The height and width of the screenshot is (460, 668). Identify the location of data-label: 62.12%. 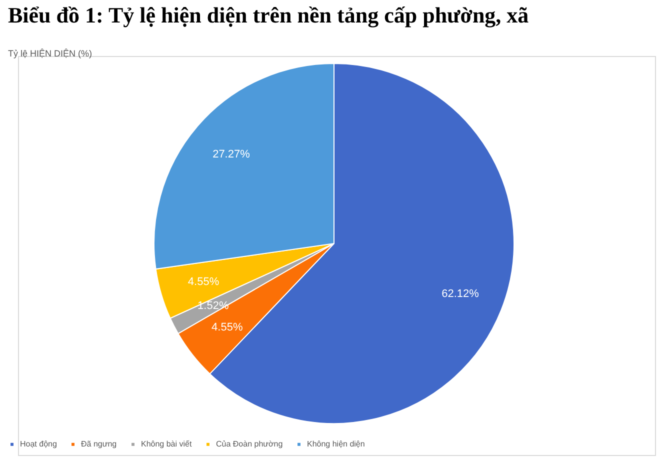
(461, 294).